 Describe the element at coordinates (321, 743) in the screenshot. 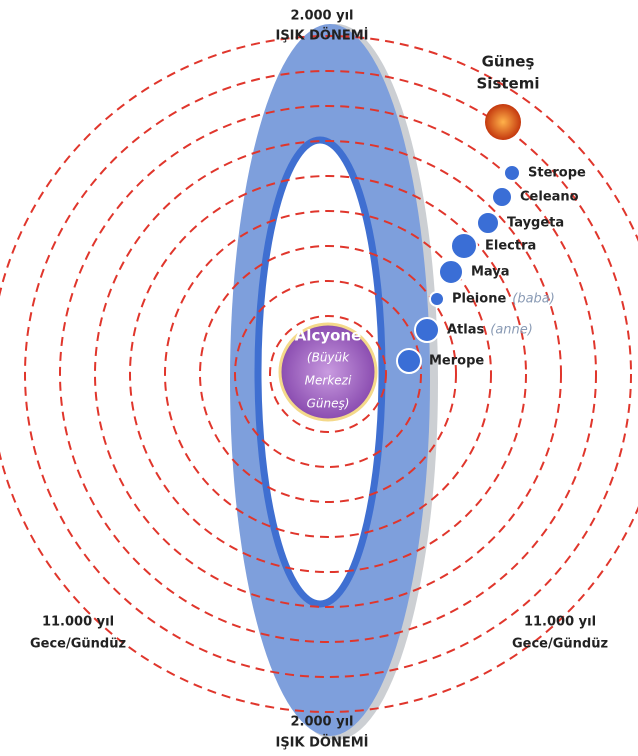

I see `bottom-period: IŞIK DÖNEMİ` at that location.